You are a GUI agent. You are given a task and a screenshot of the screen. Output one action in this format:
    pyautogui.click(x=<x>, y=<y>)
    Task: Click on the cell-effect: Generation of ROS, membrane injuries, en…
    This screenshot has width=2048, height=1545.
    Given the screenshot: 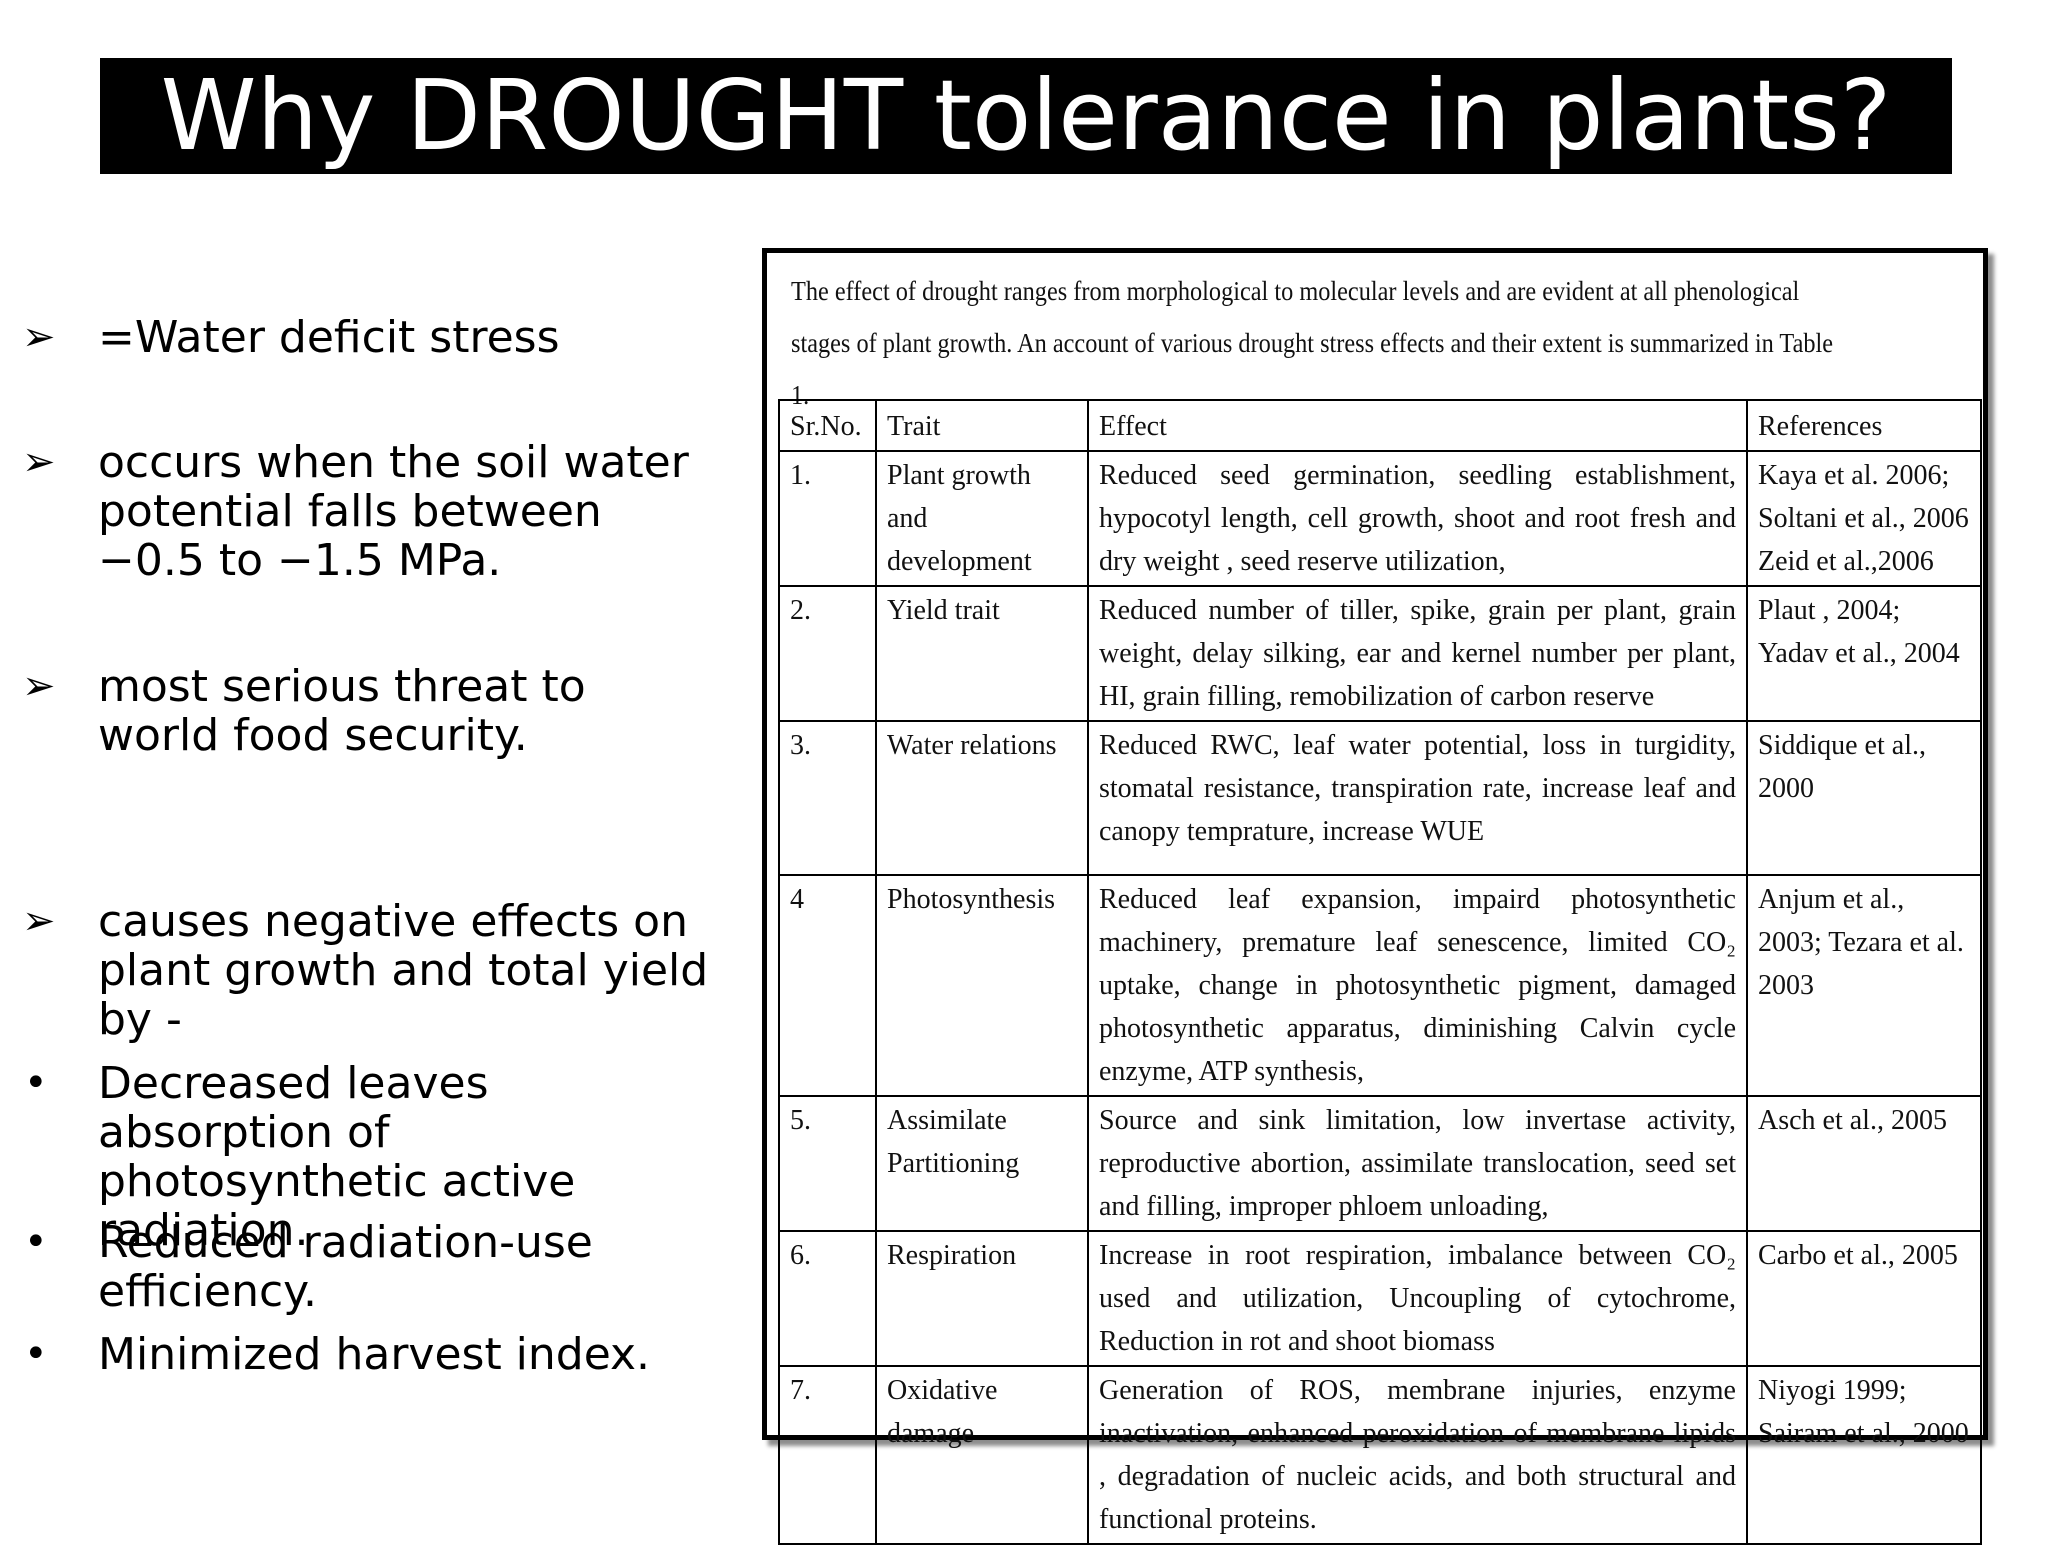 What is the action you would take?
    pyautogui.click(x=1417, y=1455)
    